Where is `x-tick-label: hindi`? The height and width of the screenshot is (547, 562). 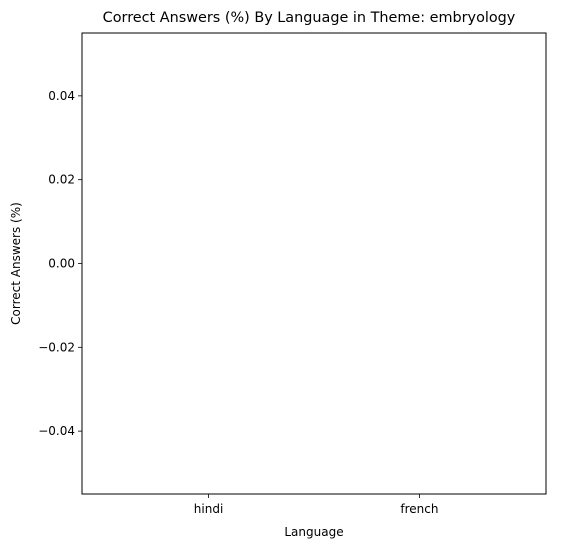 x-tick-label: hindi is located at coordinates (209, 509).